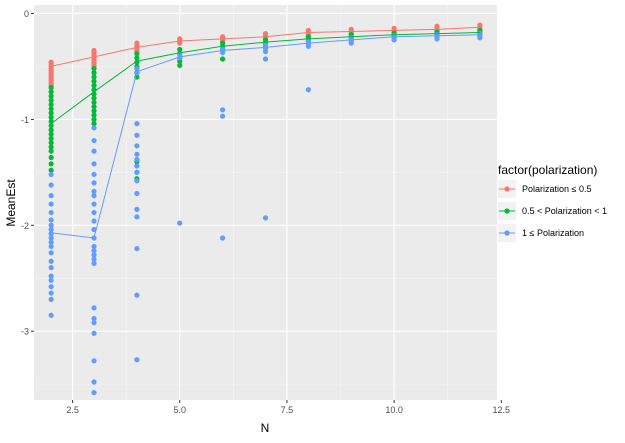  I want to click on y-tick-label: -2, so click(25, 226).